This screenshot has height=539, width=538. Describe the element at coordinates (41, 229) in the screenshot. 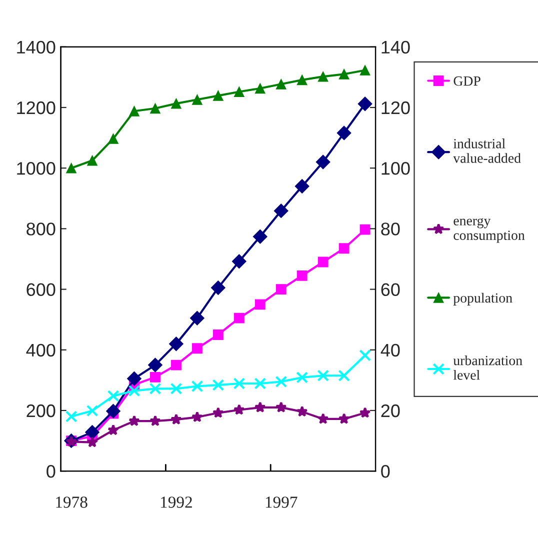

I see `y-tick-label: 800` at that location.